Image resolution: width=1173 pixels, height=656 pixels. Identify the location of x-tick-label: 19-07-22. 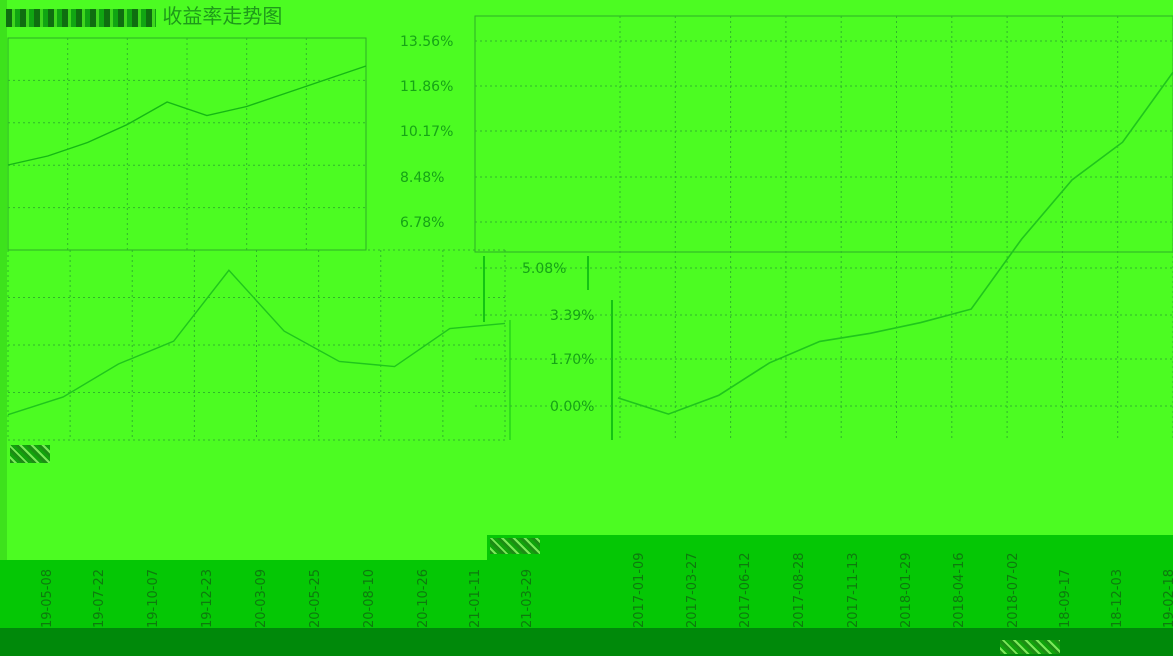
(99, 598).